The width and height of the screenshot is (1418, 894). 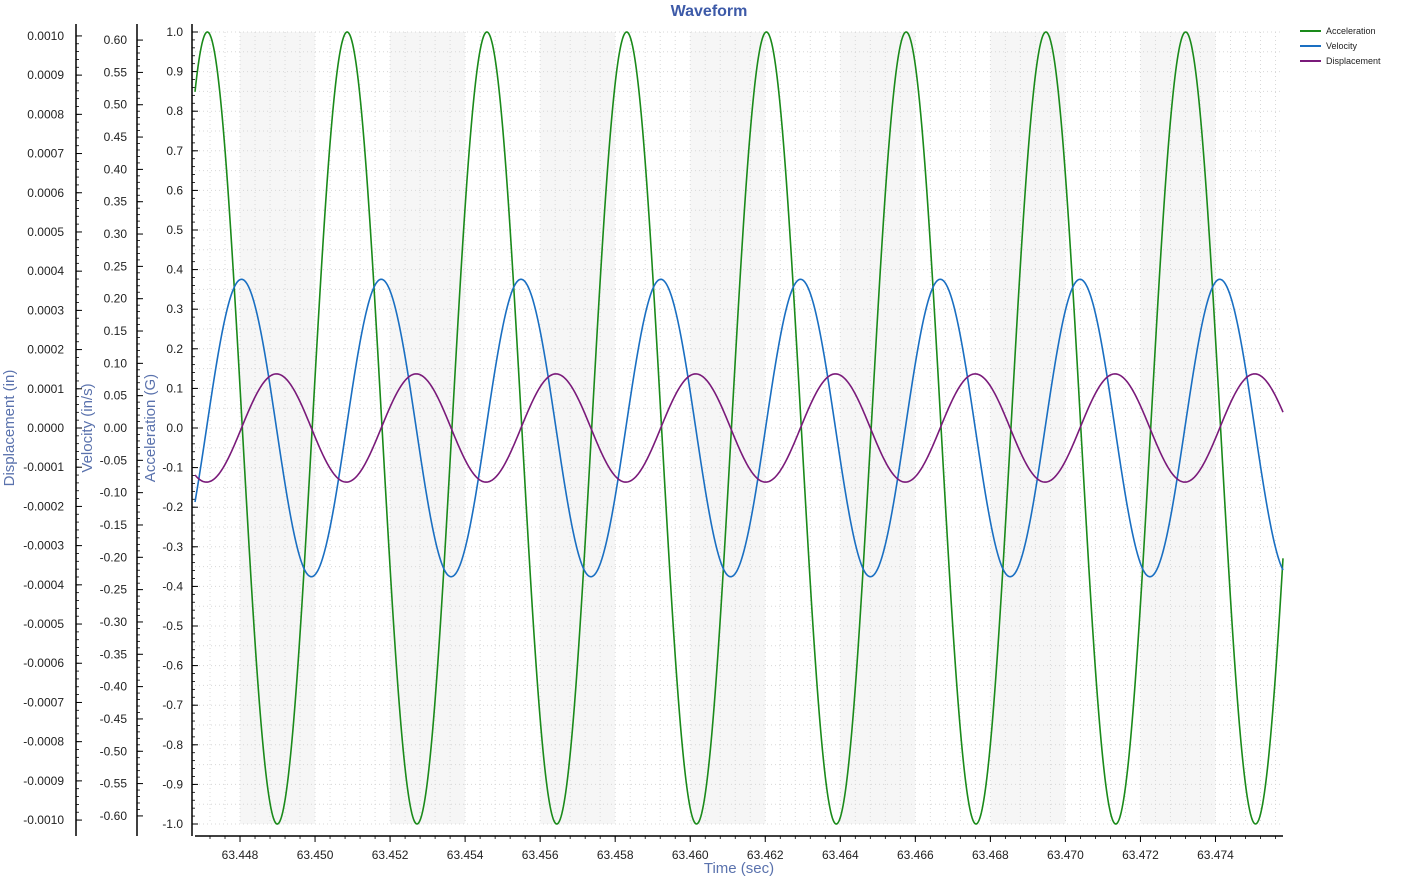 I want to click on velocity-tick-label: 0.15, so click(x=116, y=331).